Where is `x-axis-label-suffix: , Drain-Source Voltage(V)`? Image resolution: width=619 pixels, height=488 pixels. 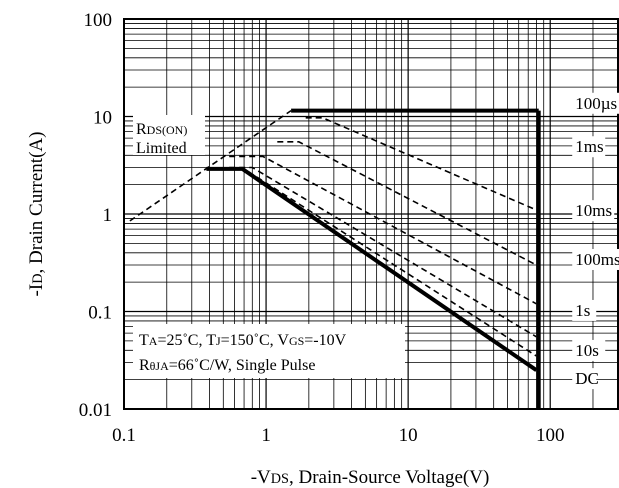 x-axis-label-suffix: , Drain-Source Voltage(V) is located at coordinates (389, 477).